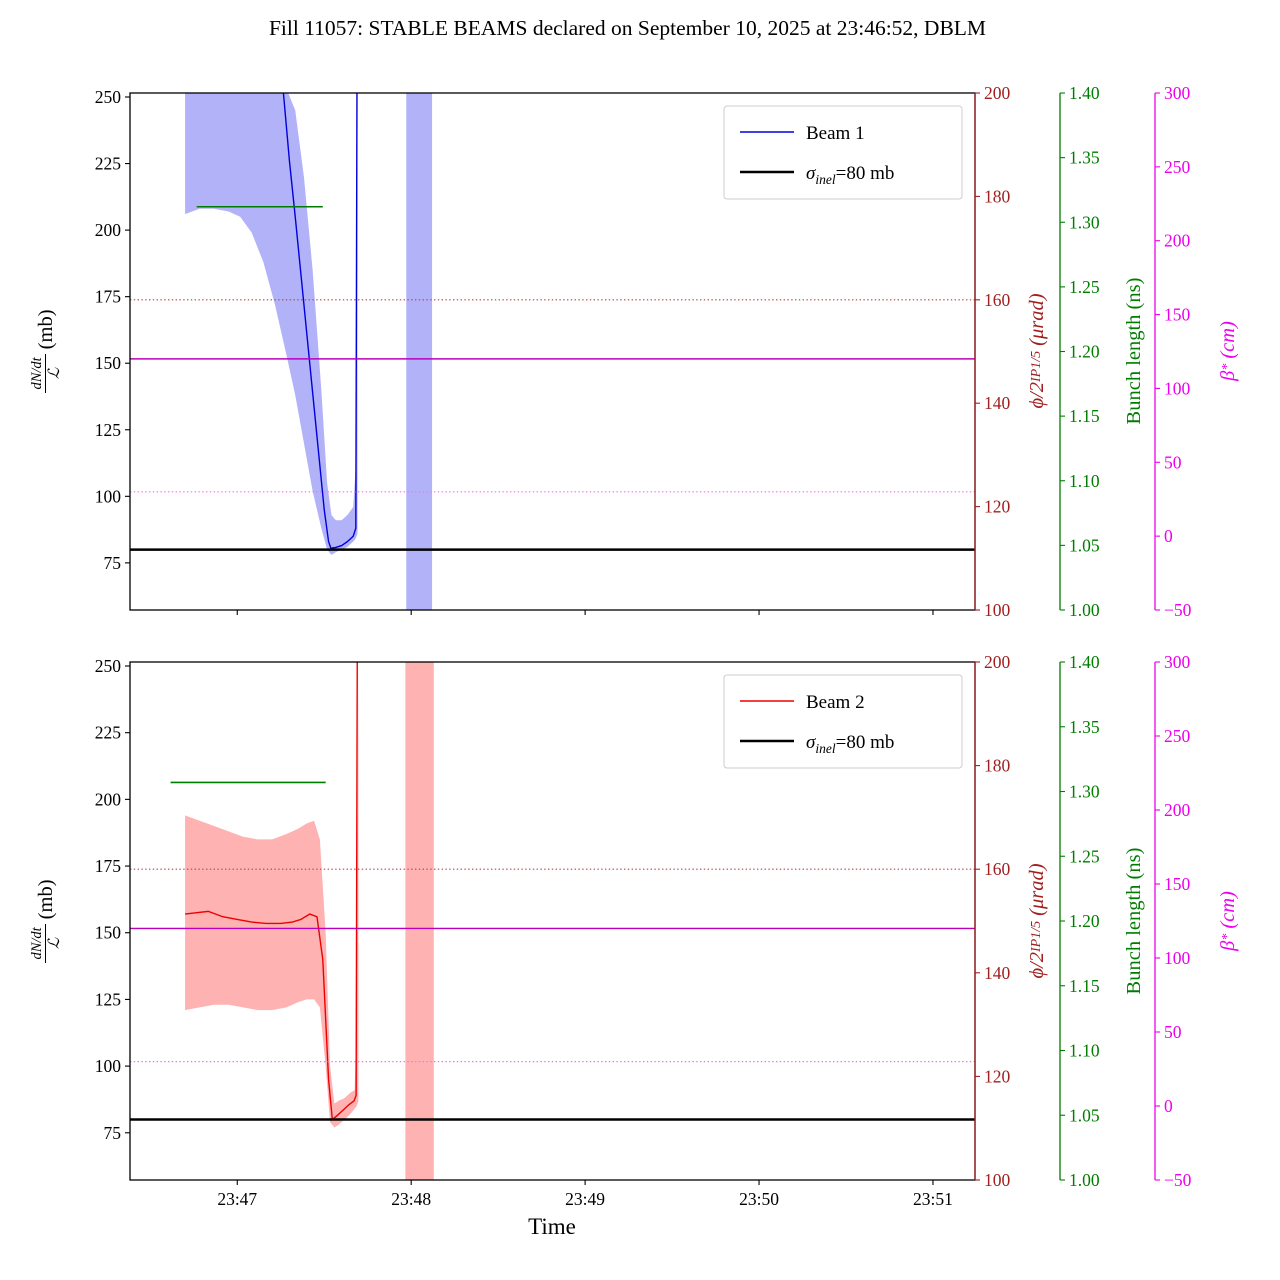 The width and height of the screenshot is (1280, 1280). What do you see at coordinates (1036, 921) in the screenshot?
I see `ylabel-phi-bottom: ϕ/2 IP1/5 (μrad)` at bounding box center [1036, 921].